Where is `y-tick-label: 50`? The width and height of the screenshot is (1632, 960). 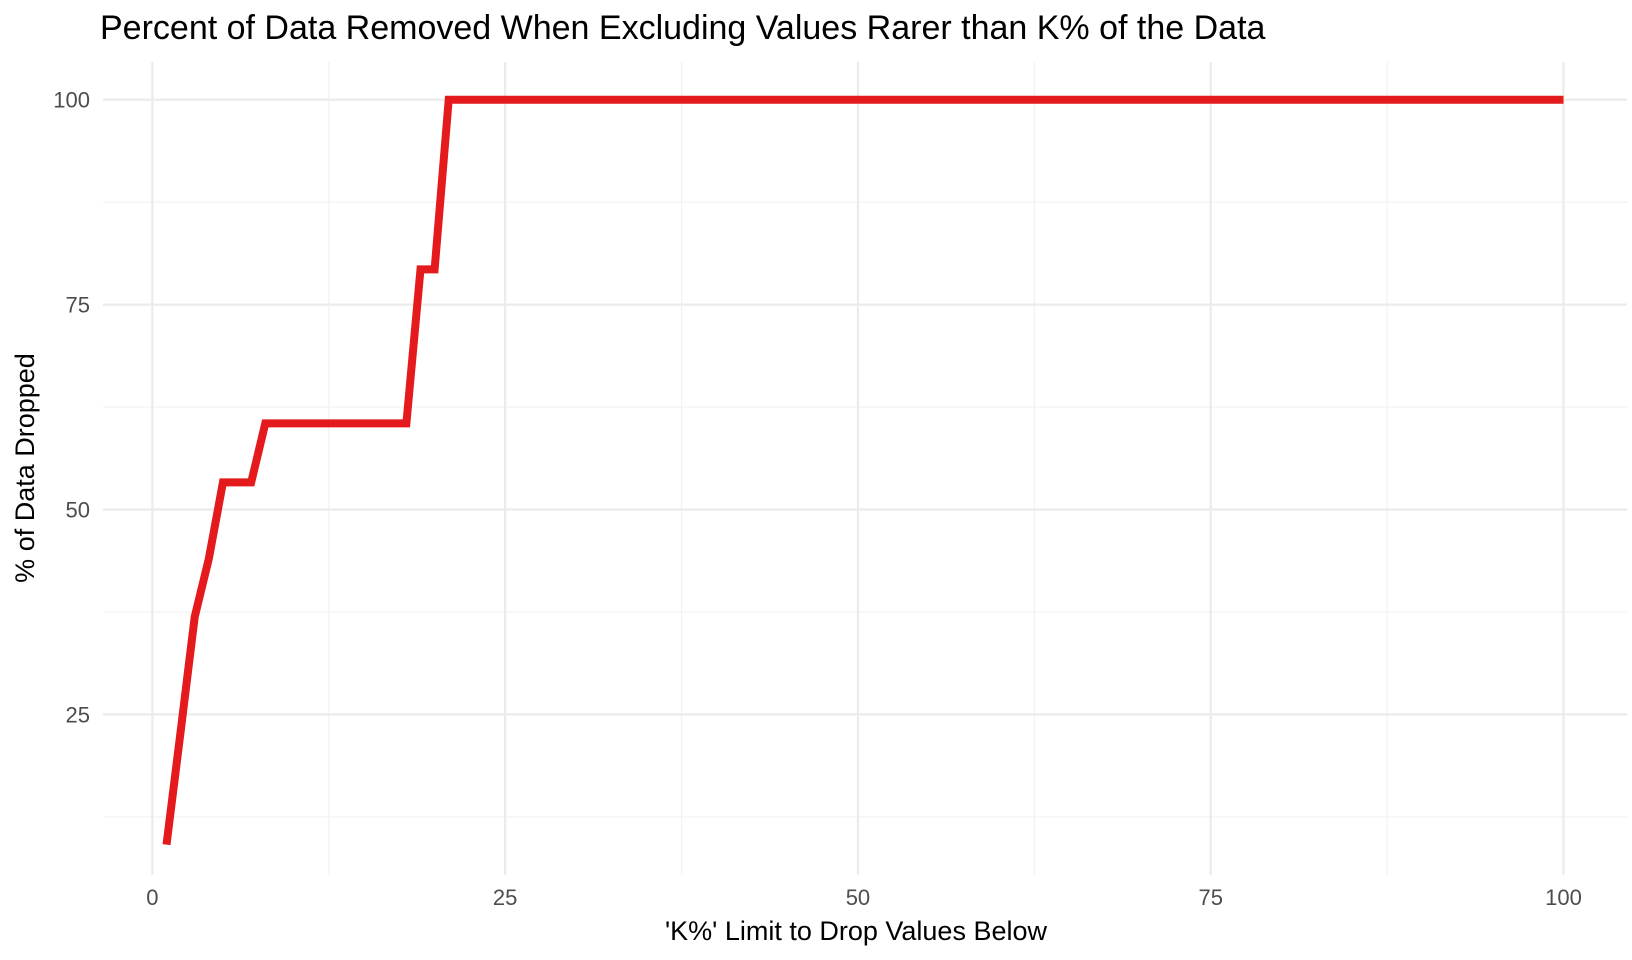
y-tick-label: 50 is located at coordinates (78, 509).